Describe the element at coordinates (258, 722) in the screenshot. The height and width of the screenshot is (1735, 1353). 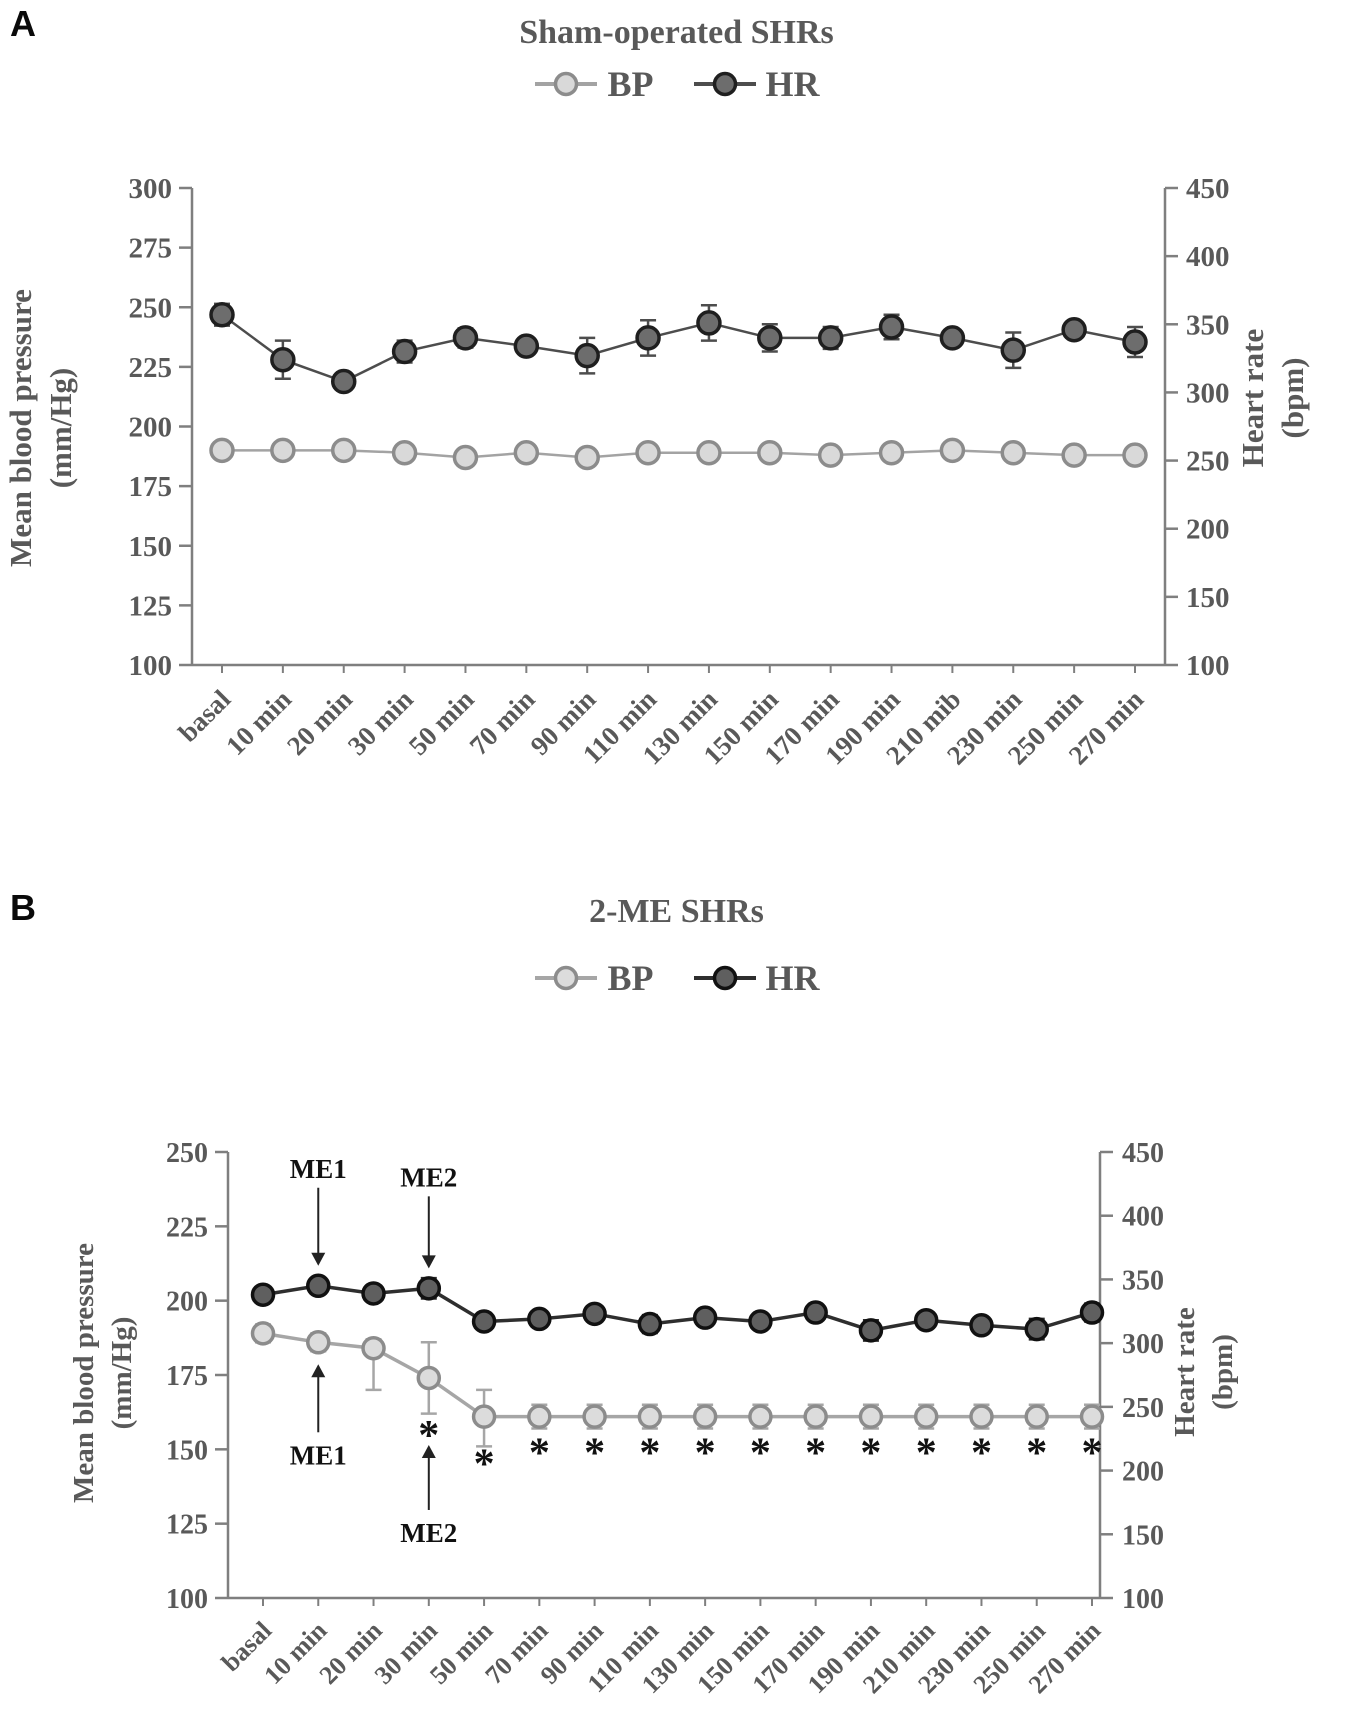
I see `x-axis-tick-label: 10 min` at that location.